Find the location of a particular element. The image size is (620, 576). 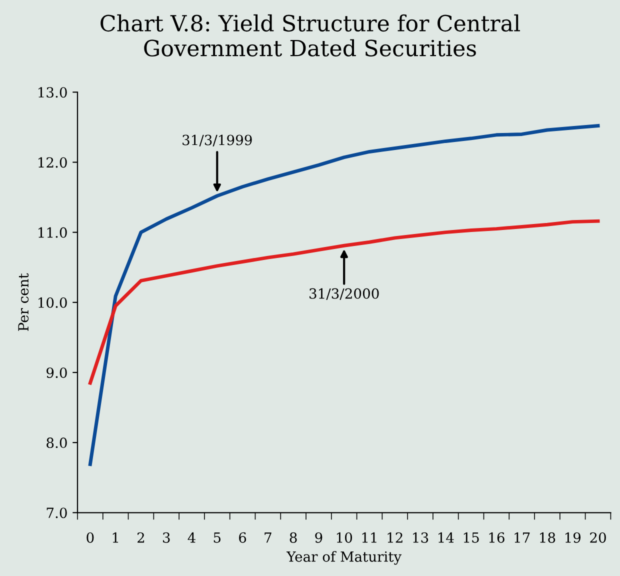

y-tick-label: 13.0 is located at coordinates (52, 92).